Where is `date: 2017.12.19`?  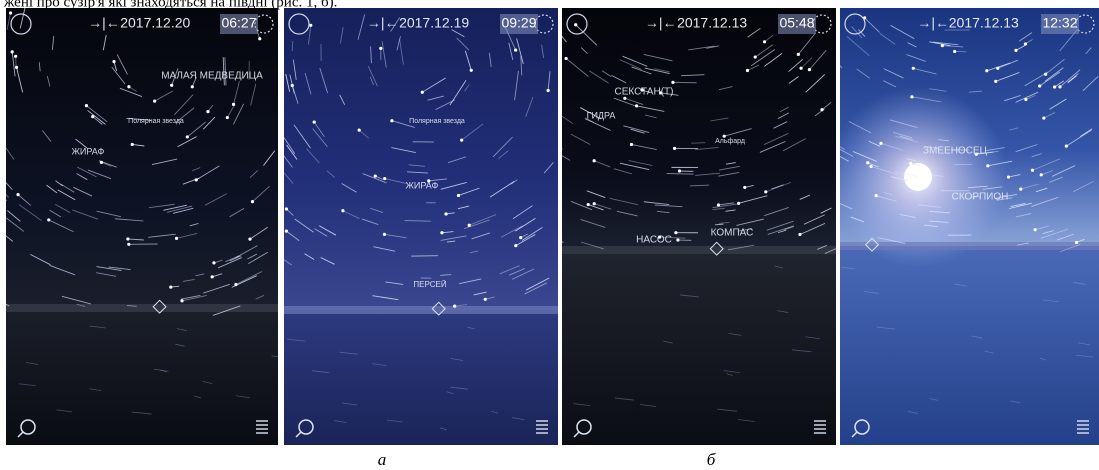
date: 2017.12.19 is located at coordinates (434, 23).